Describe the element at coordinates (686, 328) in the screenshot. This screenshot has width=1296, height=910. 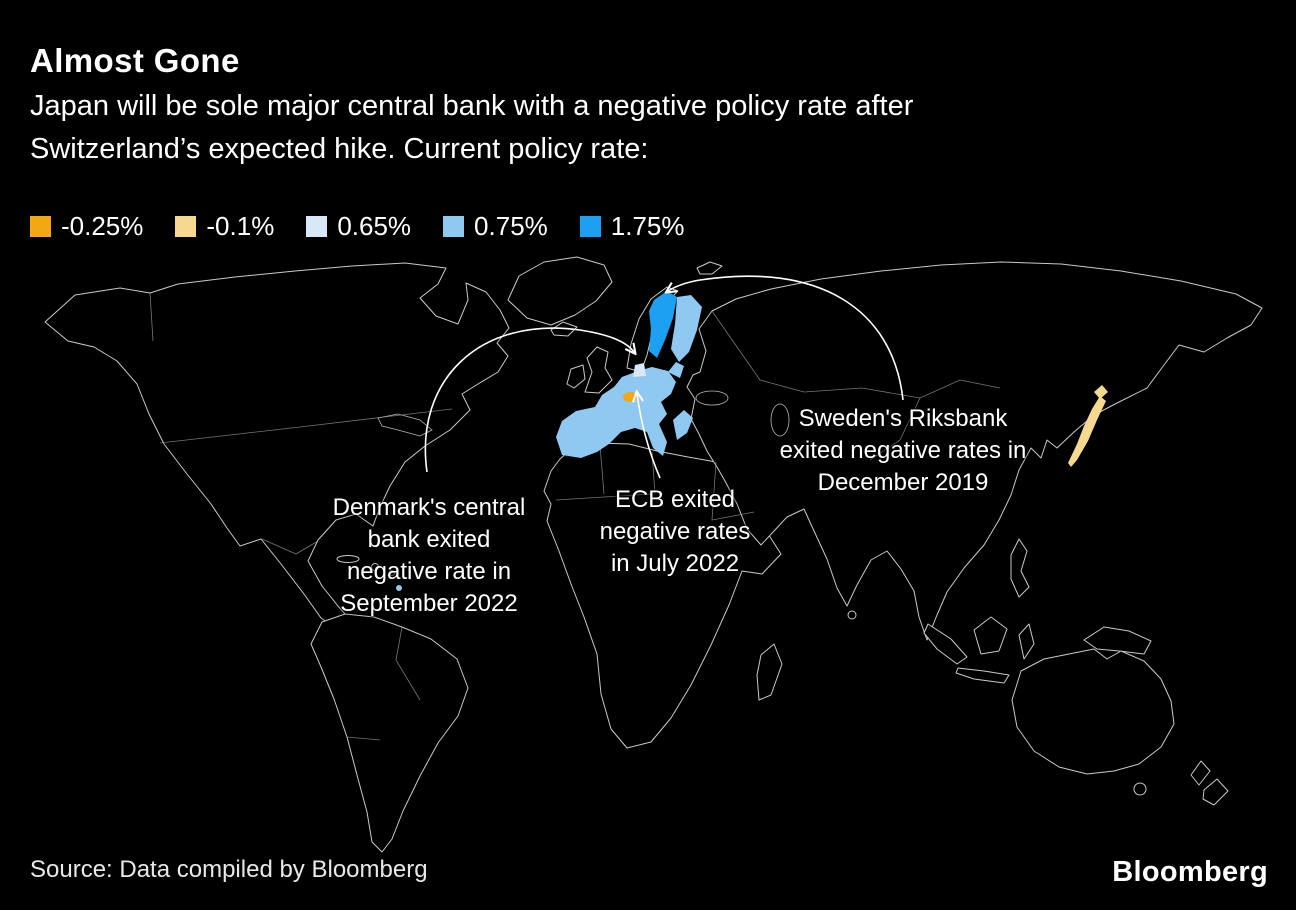
I see `region-finland` at that location.